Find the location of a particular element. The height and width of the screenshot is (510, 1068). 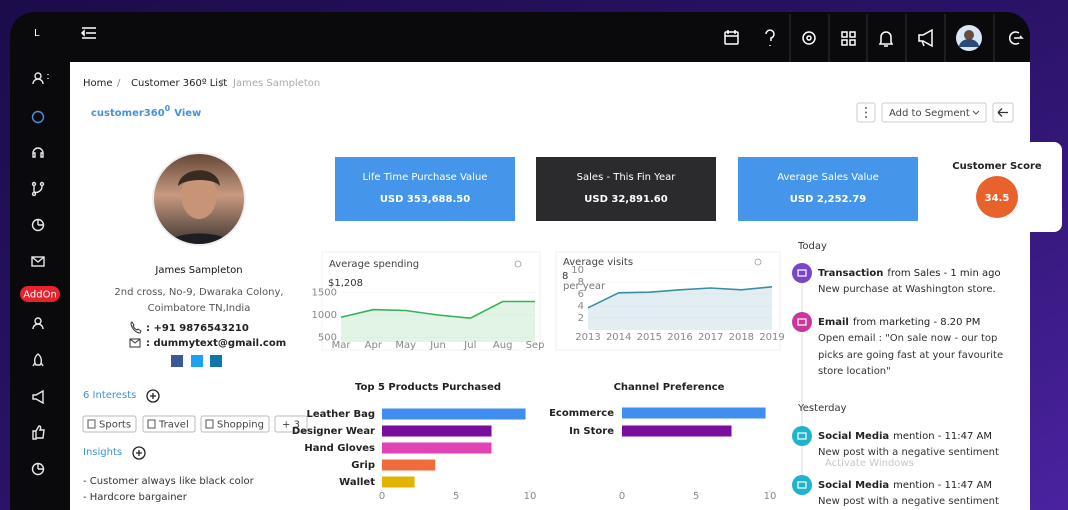

nav-mail is located at coordinates (38, 261).